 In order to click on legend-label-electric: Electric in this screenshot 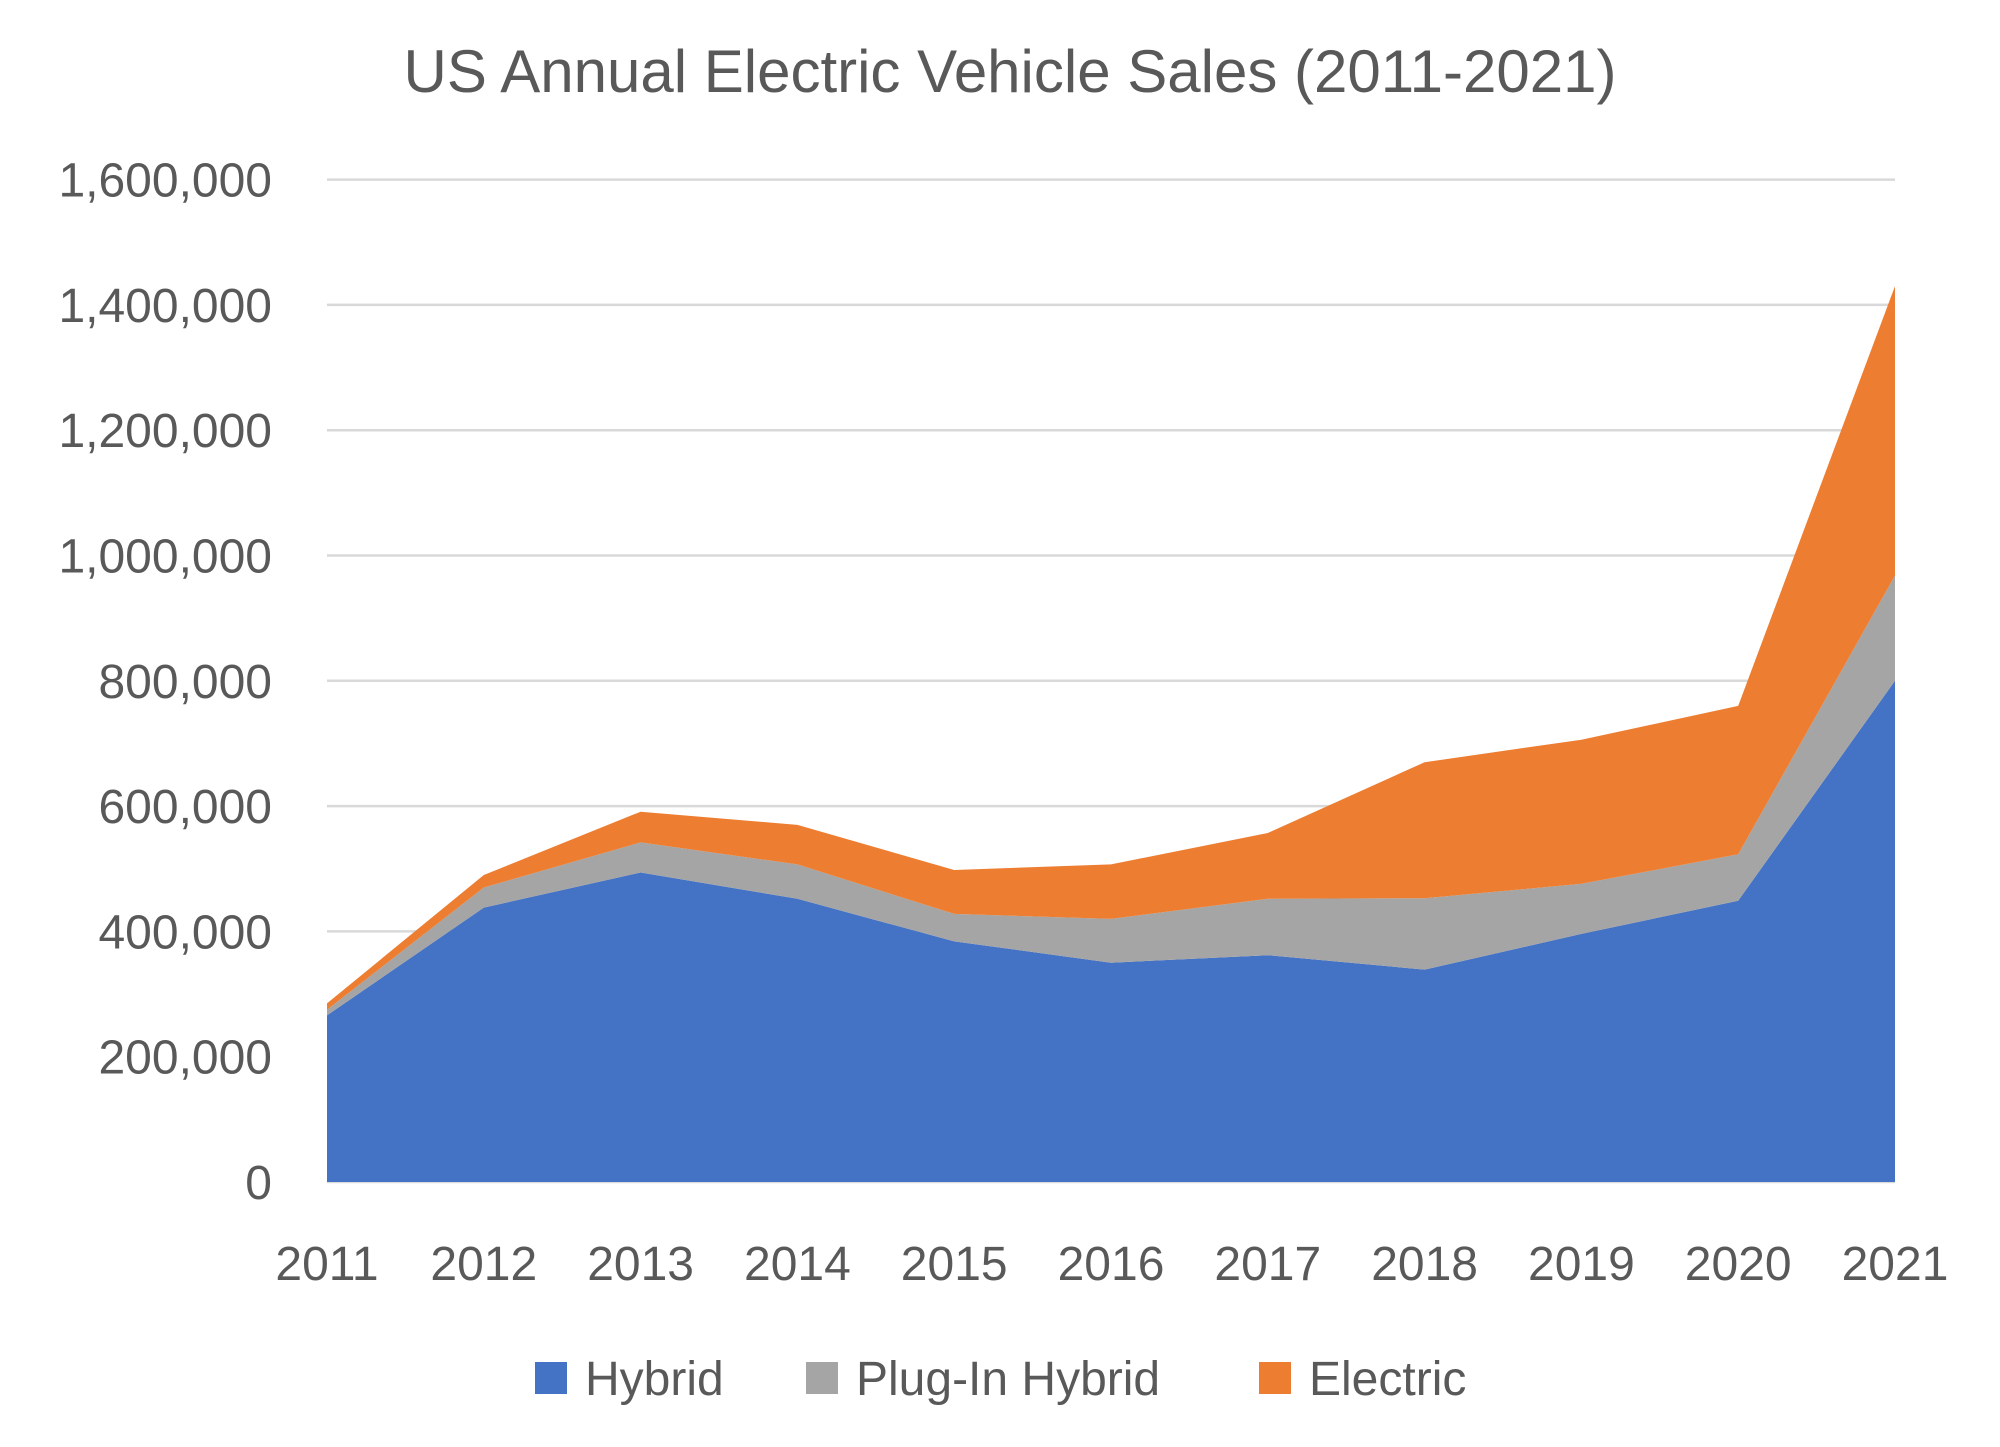, I will do `click(1387, 1379)`.